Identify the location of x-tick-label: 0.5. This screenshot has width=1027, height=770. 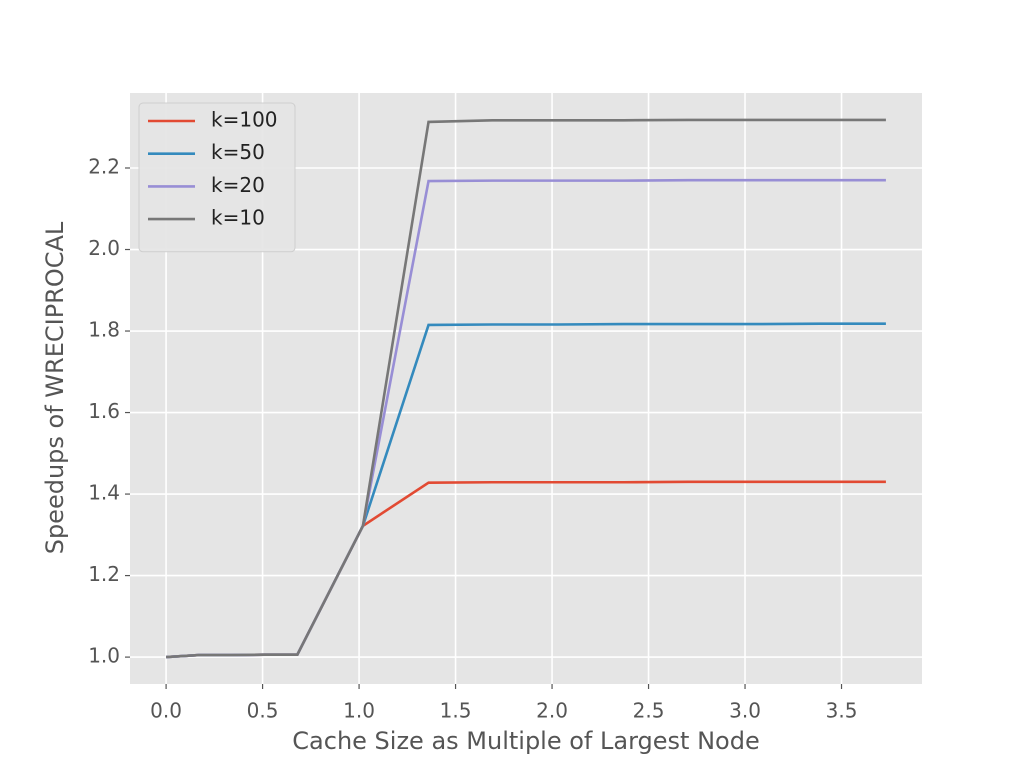
(263, 711).